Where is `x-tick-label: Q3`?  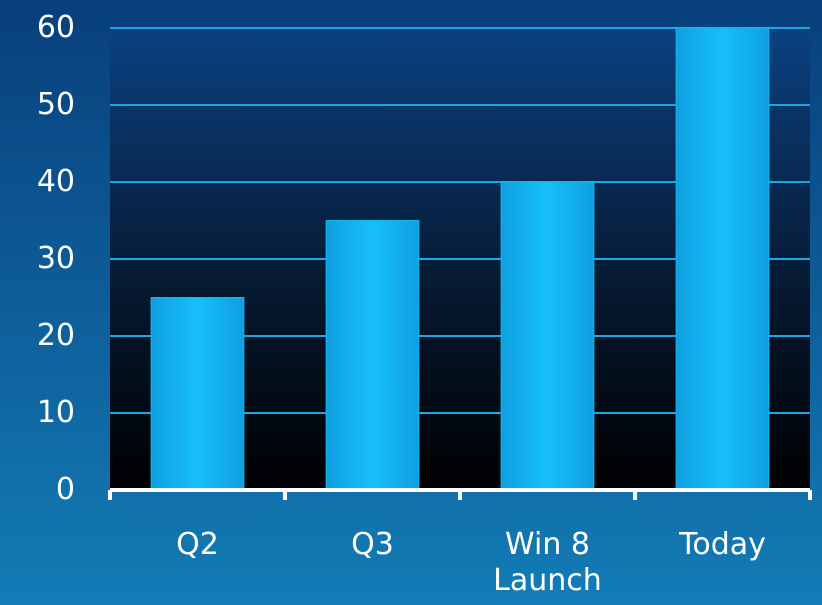
x-tick-label: Q3 is located at coordinates (372, 544).